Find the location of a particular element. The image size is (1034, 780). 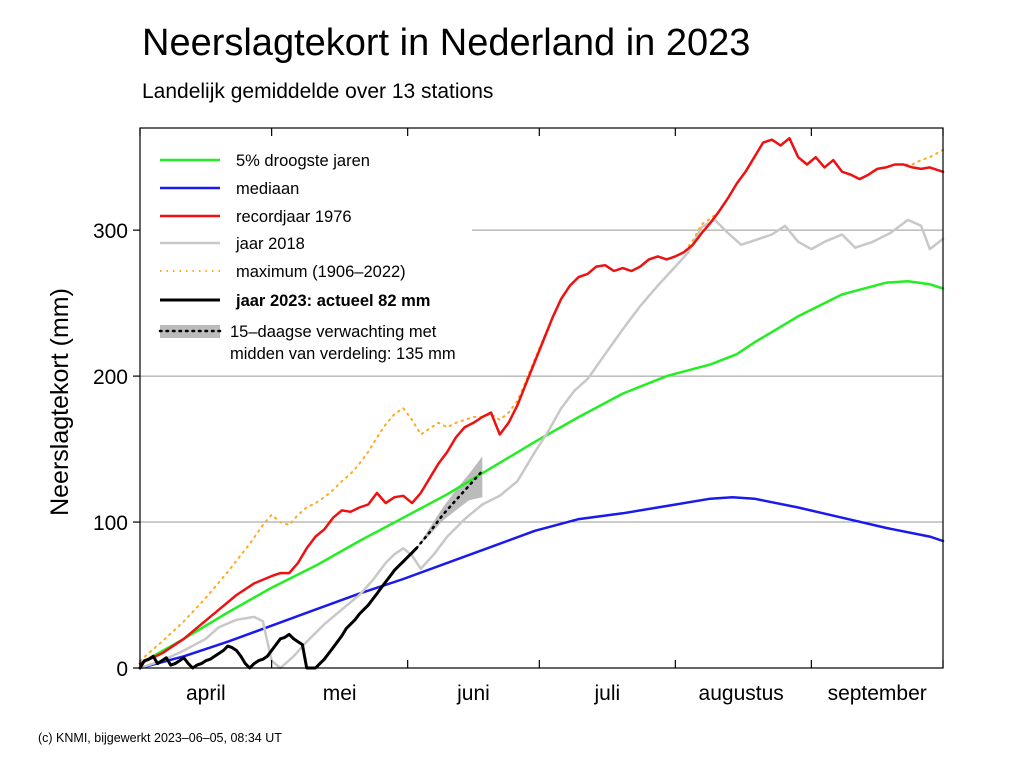

y-tick-label-0: 0 is located at coordinates (122, 669).